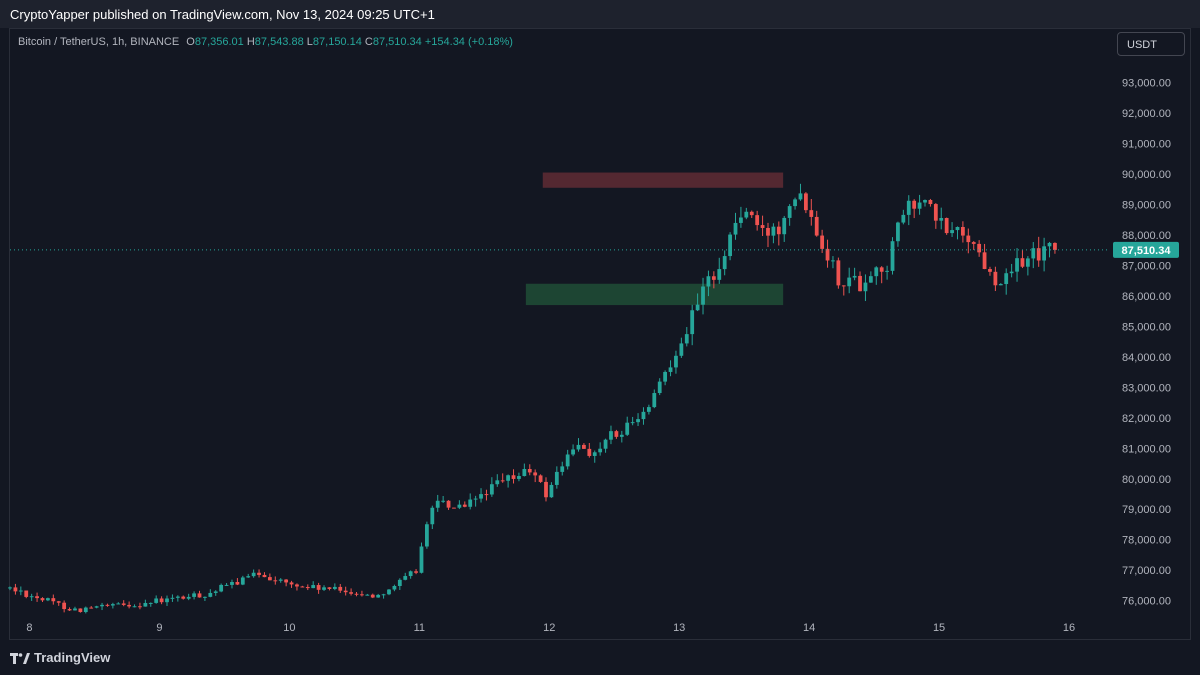 The width and height of the screenshot is (1200, 675). Describe the element at coordinates (1151, 44) in the screenshot. I see `currency-button: USDT` at that location.